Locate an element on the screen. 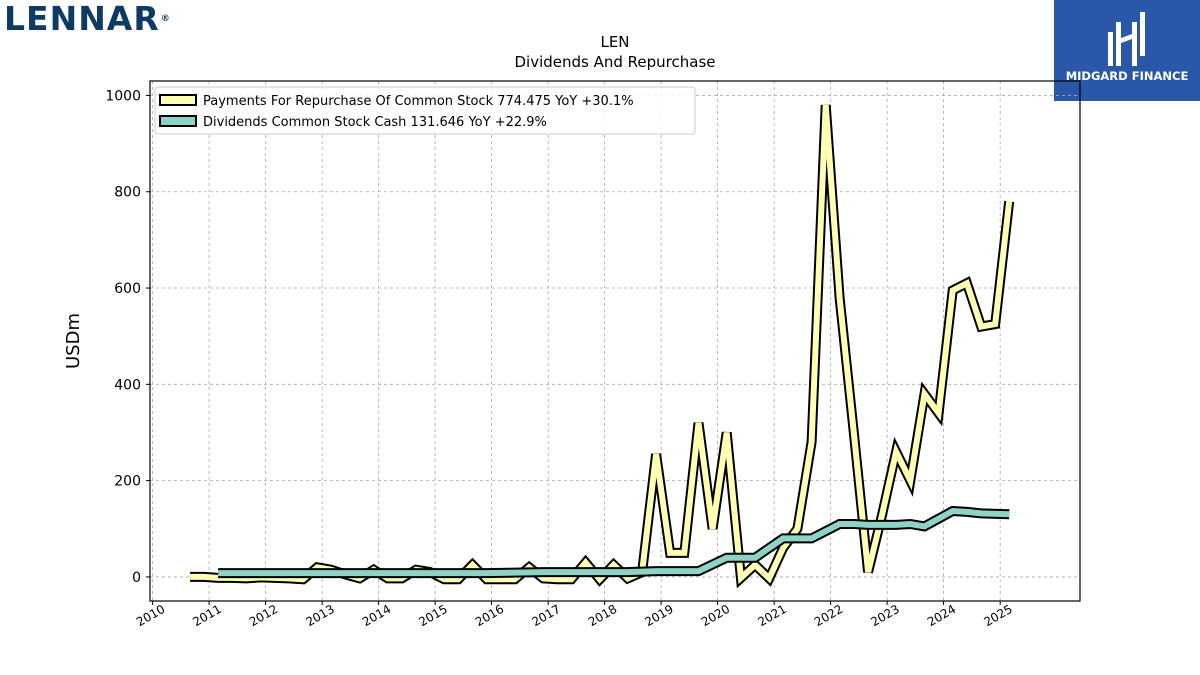 This screenshot has height=675, width=1200. x-tick-label: 2020 is located at coordinates (715, 615).